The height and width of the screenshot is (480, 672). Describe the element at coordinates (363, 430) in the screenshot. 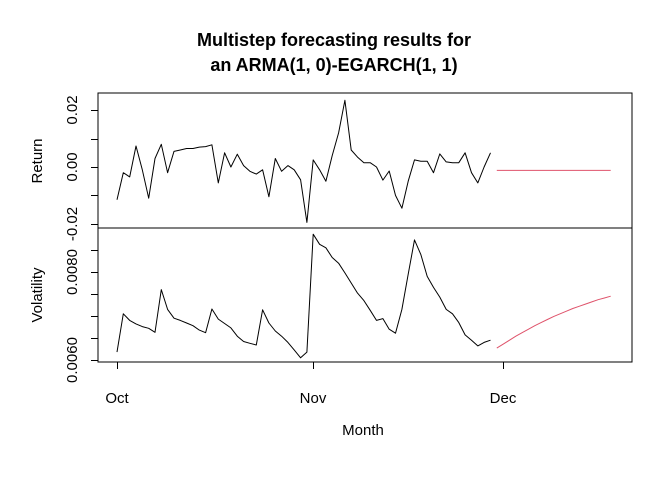

I see `x-axis-label-month: Month` at that location.